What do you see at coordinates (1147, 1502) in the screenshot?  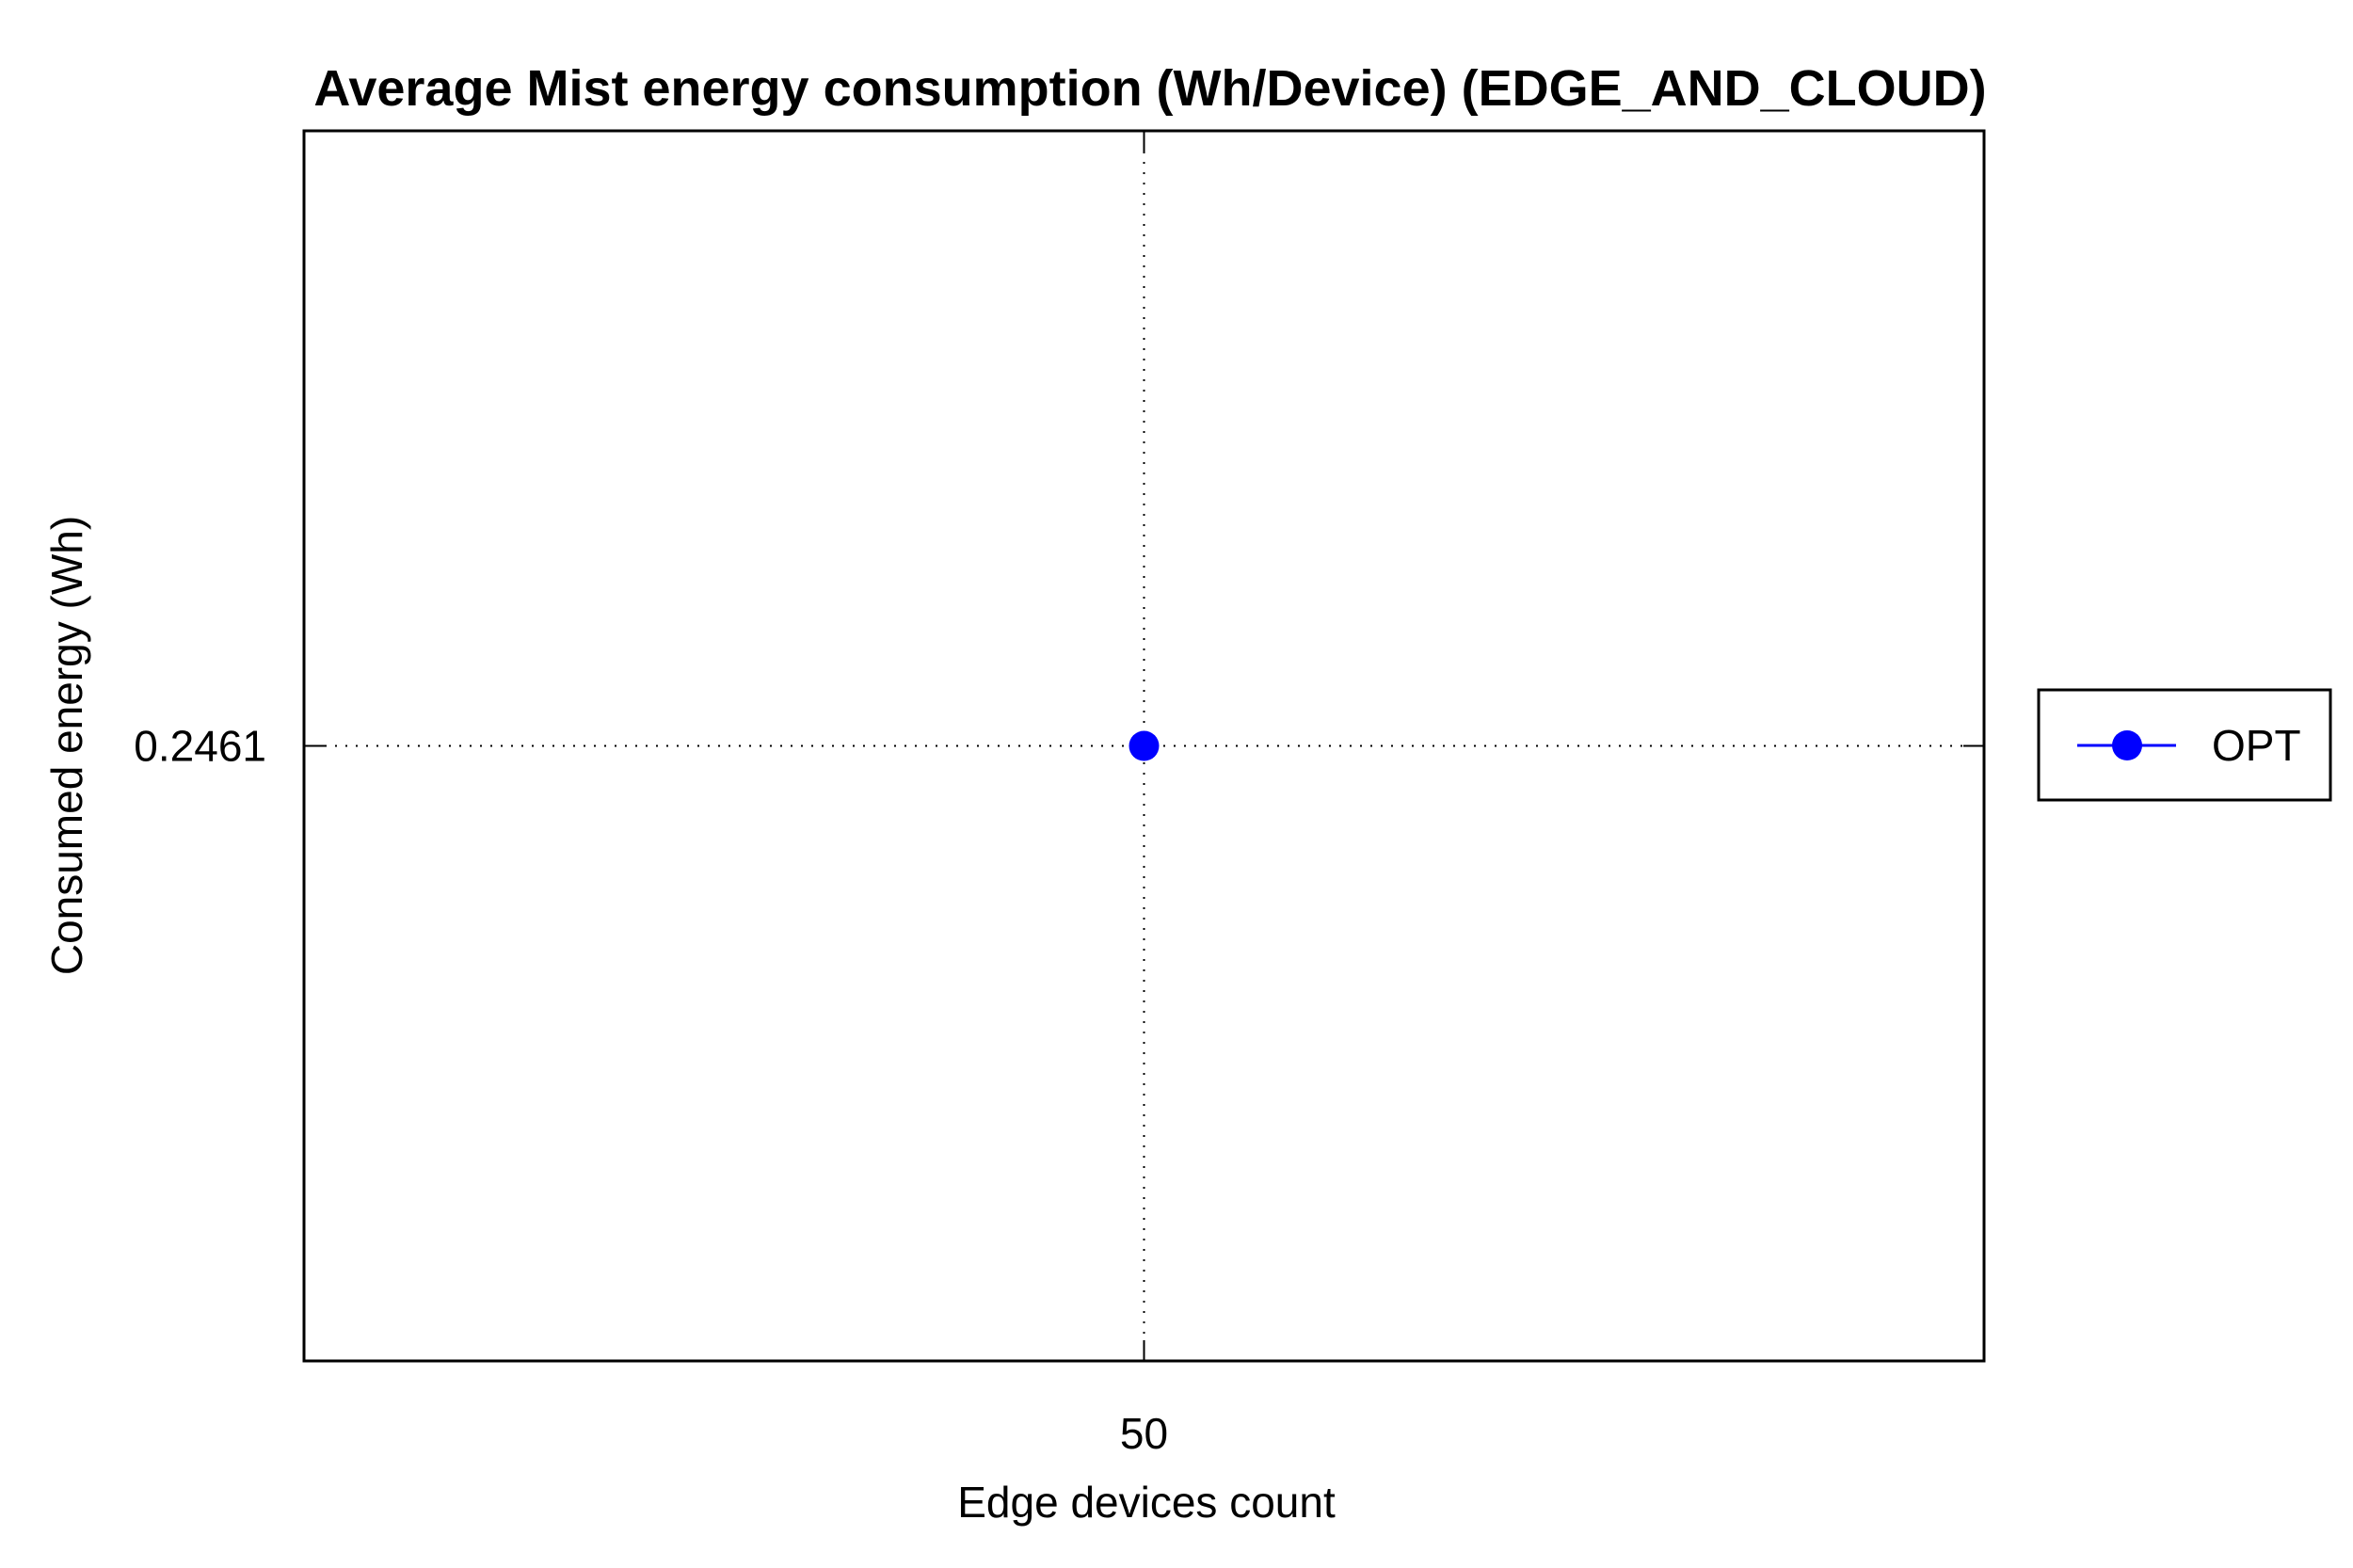 I see `x-axis-label: Edge devices count` at bounding box center [1147, 1502].